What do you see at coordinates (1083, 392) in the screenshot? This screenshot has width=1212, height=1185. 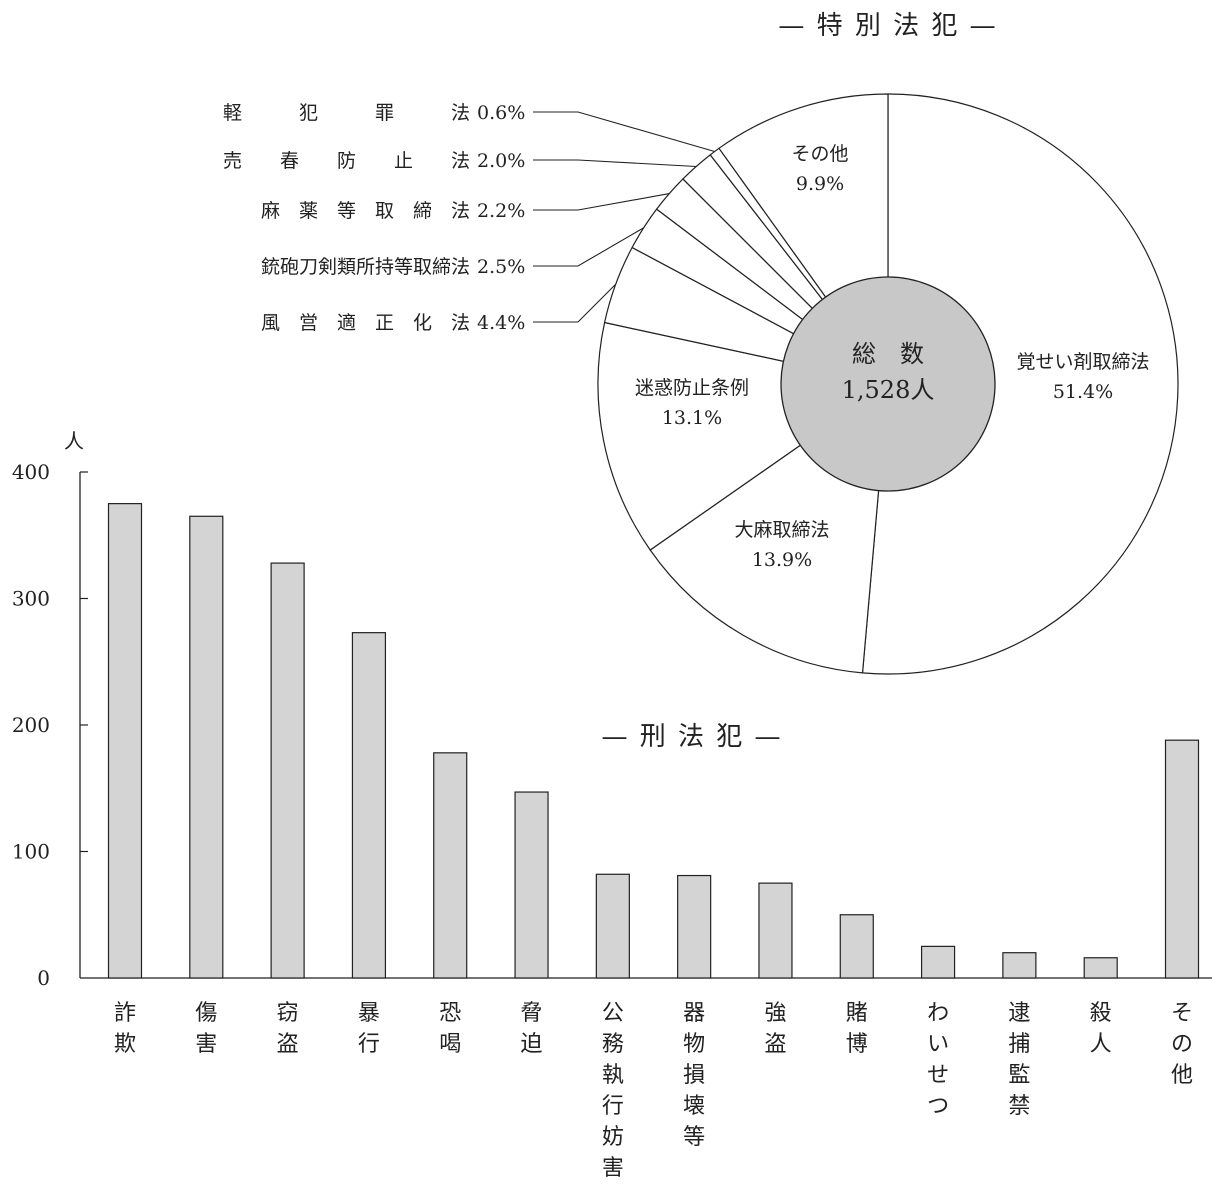 I see `pie-slice-value: 51.4%` at bounding box center [1083, 392].